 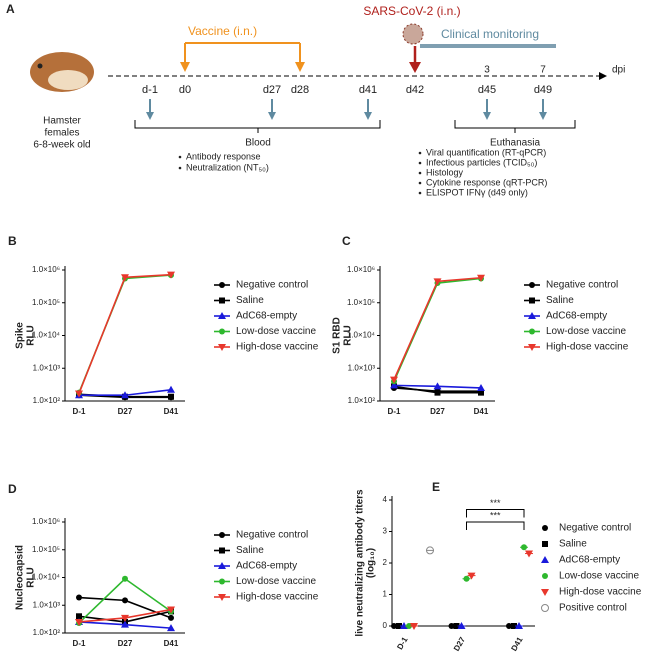 What do you see at coordinates (543, 90) in the screenshot?
I see `day-label: d49` at bounding box center [543, 90].